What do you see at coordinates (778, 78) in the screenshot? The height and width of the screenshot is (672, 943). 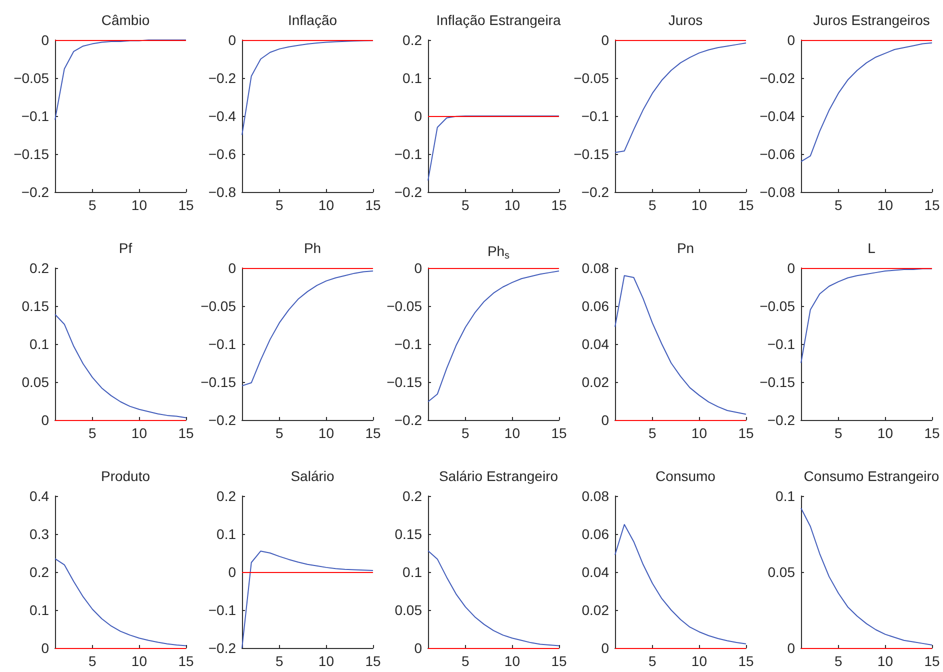 I see `y-tick-label: −0.02` at bounding box center [778, 78].